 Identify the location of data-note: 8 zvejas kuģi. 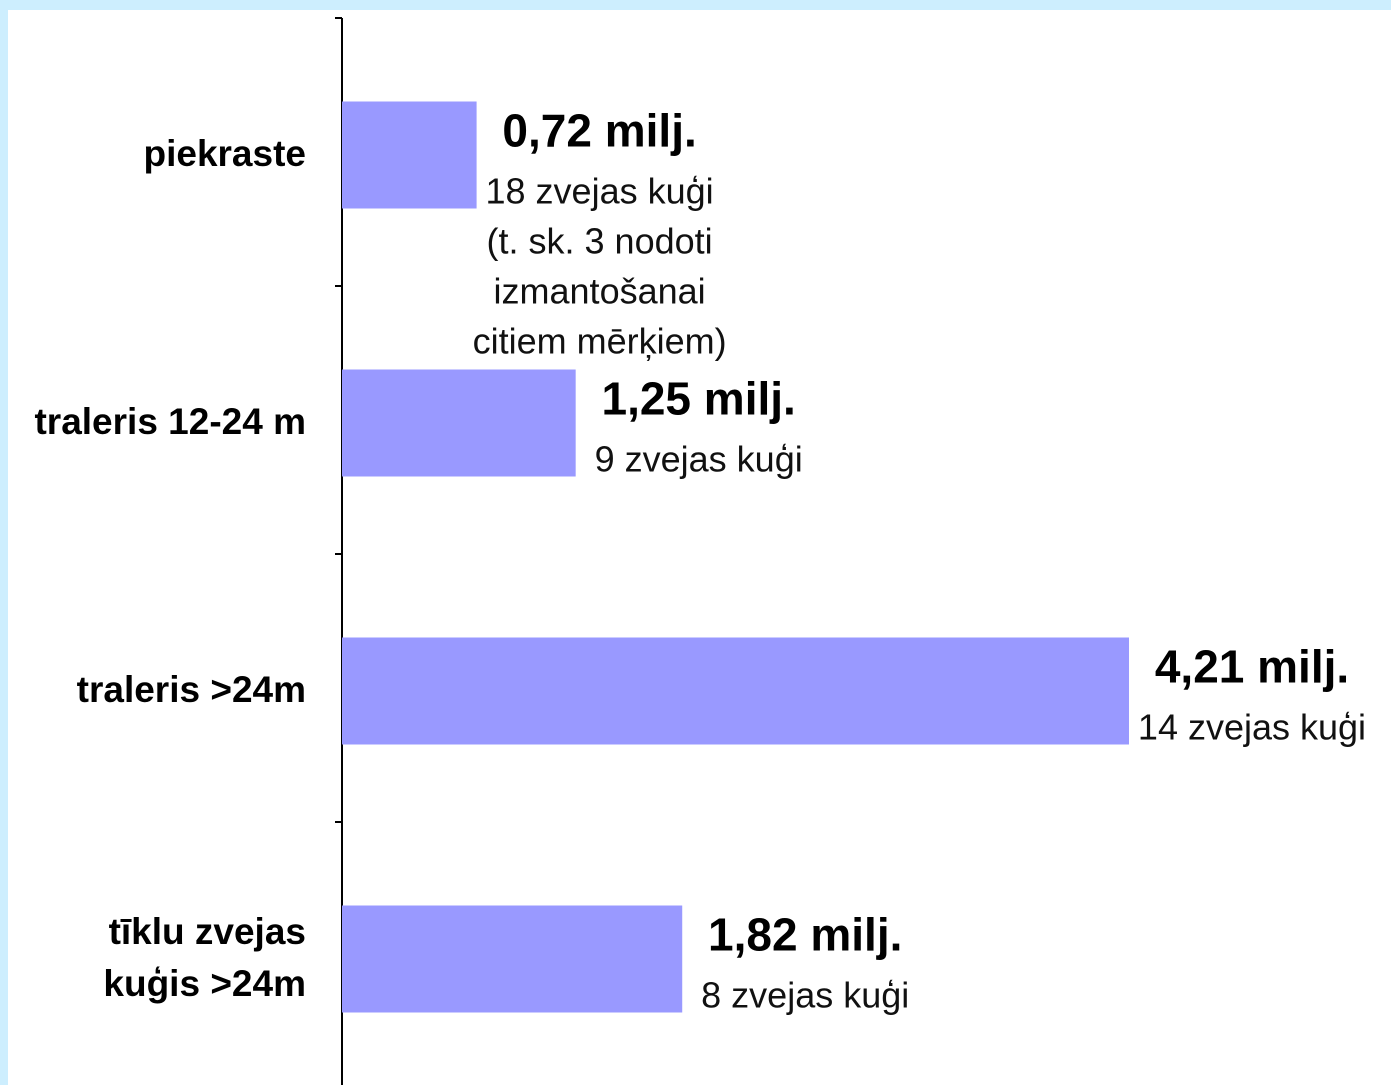
(805, 995).